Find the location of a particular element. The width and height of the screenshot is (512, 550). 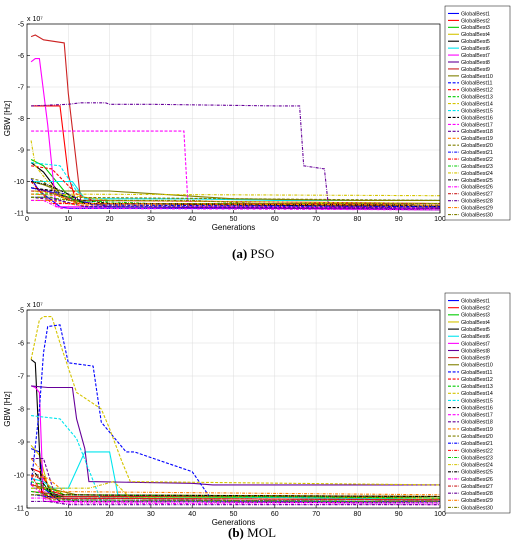

chartb-legend-label-30: GlobalBest30 is located at coordinates (477, 508).